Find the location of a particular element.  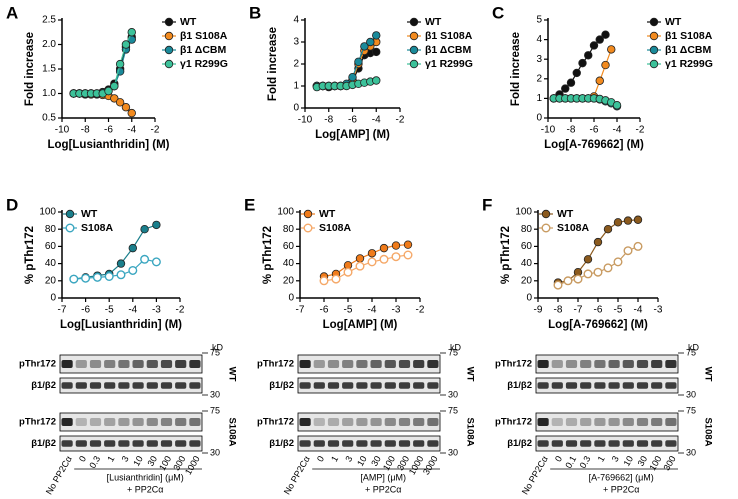

y-tick-label: 0.5 is located at coordinates (49, 118).